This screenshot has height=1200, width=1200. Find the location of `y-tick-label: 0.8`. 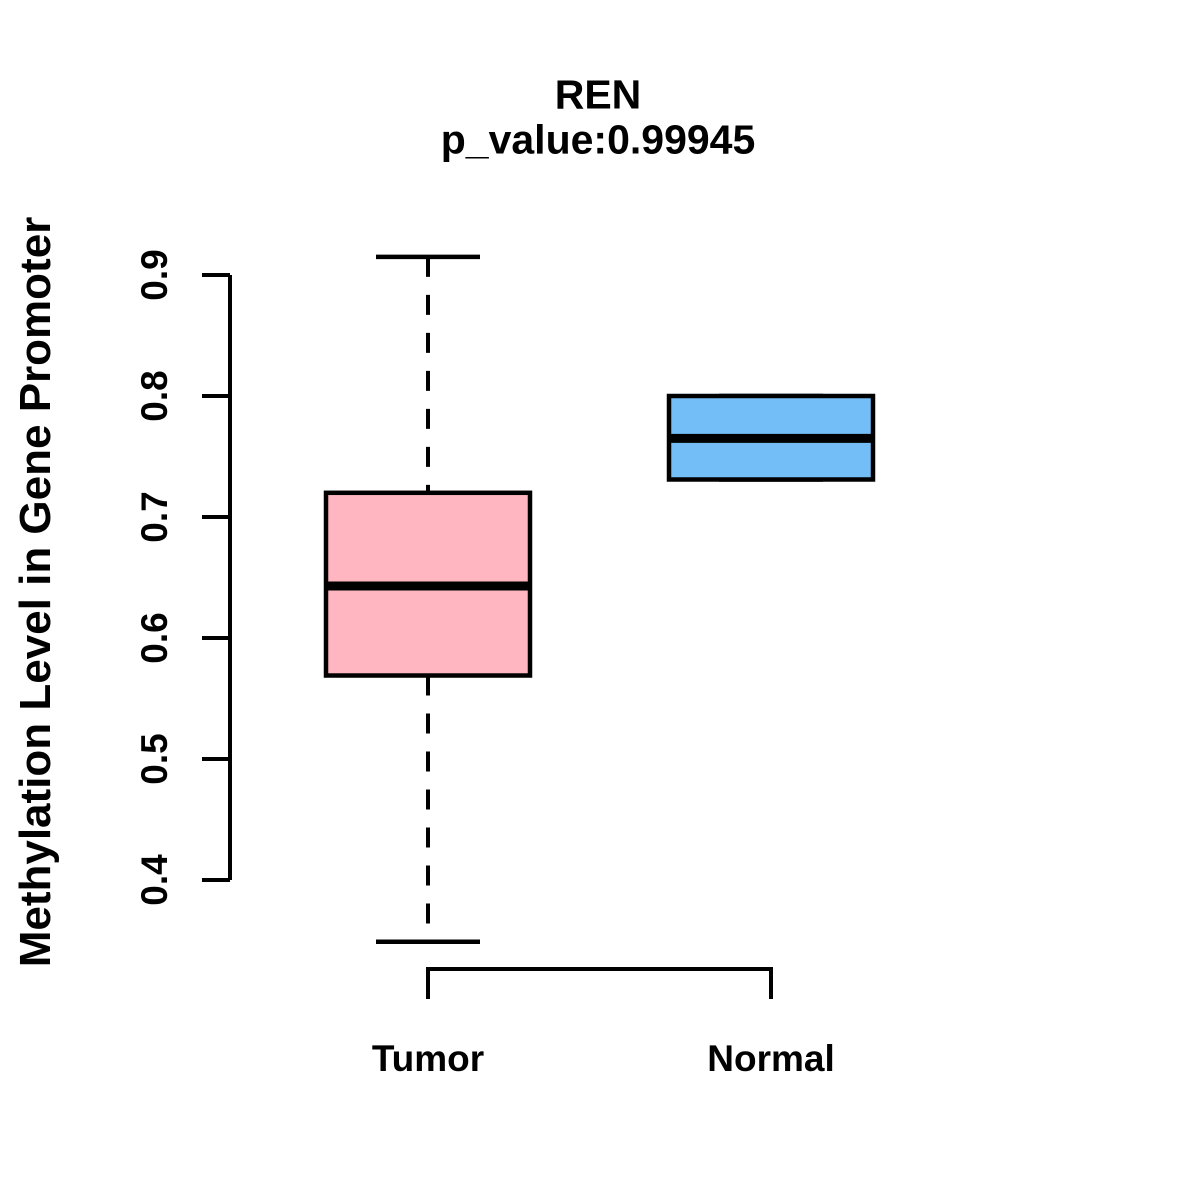

y-tick-label: 0.8 is located at coordinates (154, 396).